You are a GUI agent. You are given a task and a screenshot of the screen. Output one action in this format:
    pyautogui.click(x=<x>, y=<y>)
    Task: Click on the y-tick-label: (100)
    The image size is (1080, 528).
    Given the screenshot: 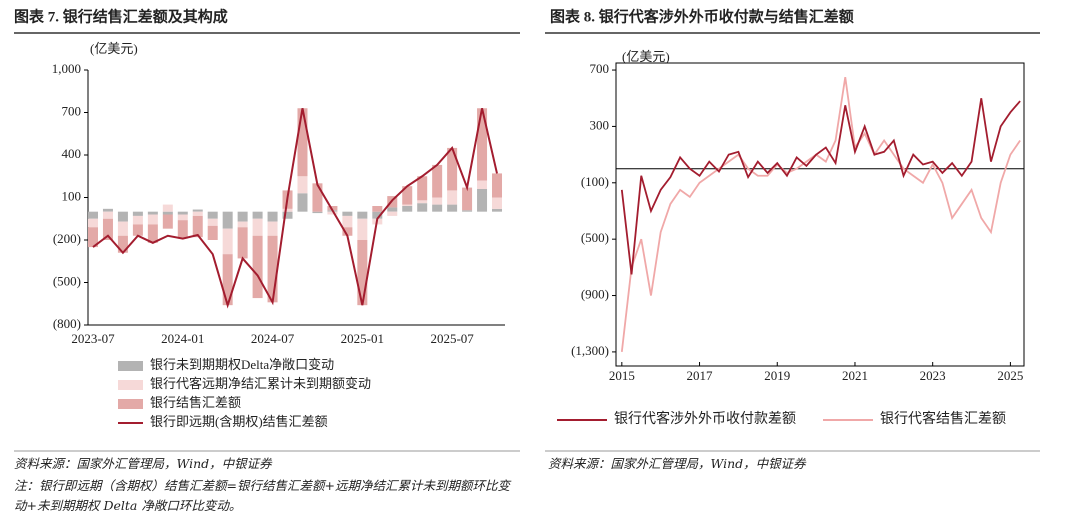 What is the action you would take?
    pyautogui.click(x=595, y=181)
    